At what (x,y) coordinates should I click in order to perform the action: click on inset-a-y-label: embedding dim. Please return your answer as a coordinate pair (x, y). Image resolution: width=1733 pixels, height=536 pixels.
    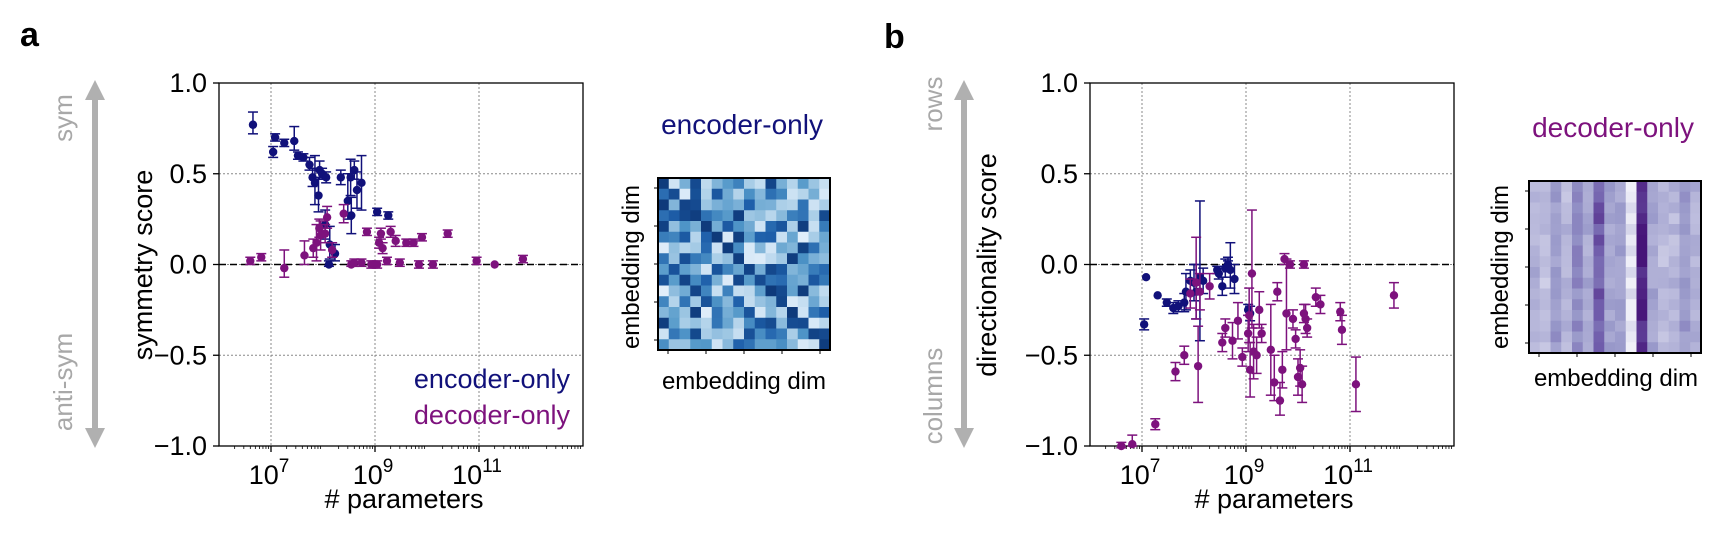
    Looking at the image, I should click on (631, 267).